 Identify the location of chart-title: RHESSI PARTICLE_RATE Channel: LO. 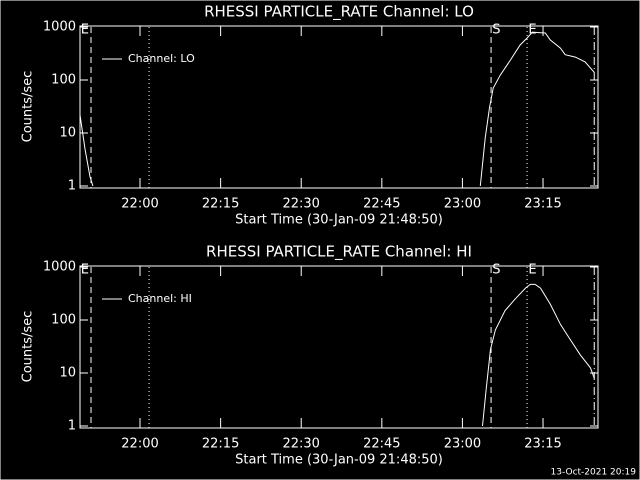
(339, 12).